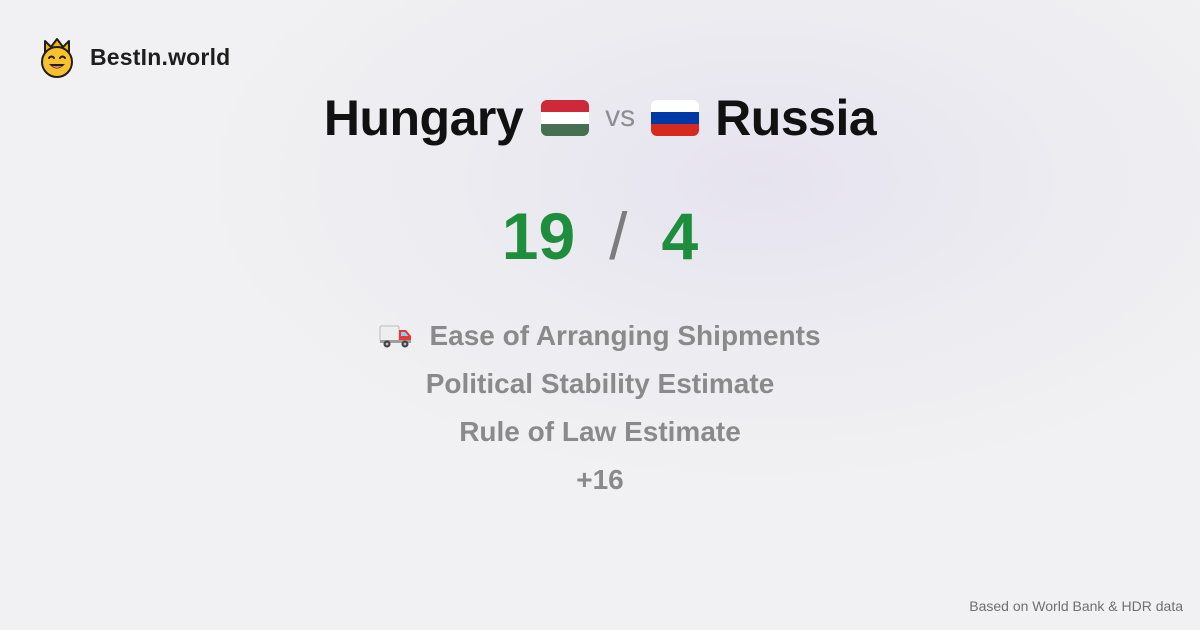 The height and width of the screenshot is (630, 1200). What do you see at coordinates (538, 236) in the screenshot?
I see `left-score: 19` at bounding box center [538, 236].